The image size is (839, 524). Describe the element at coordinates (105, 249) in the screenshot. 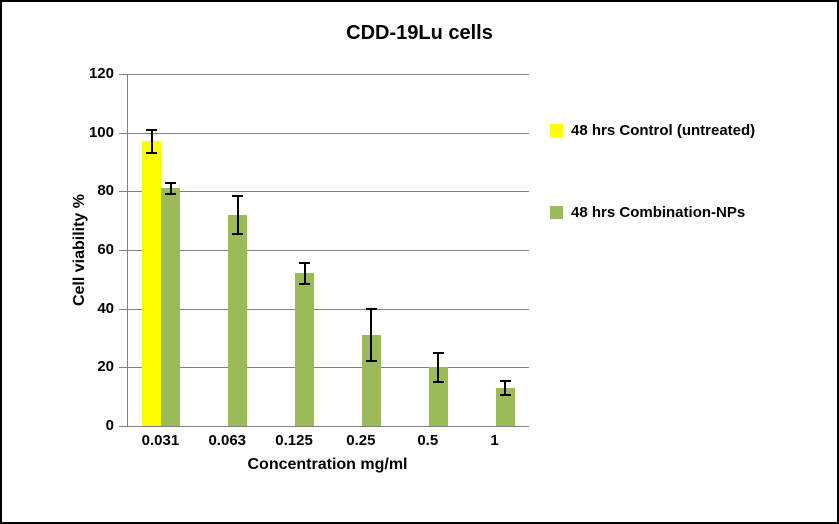

I see `y-tick-label: 60` at that location.